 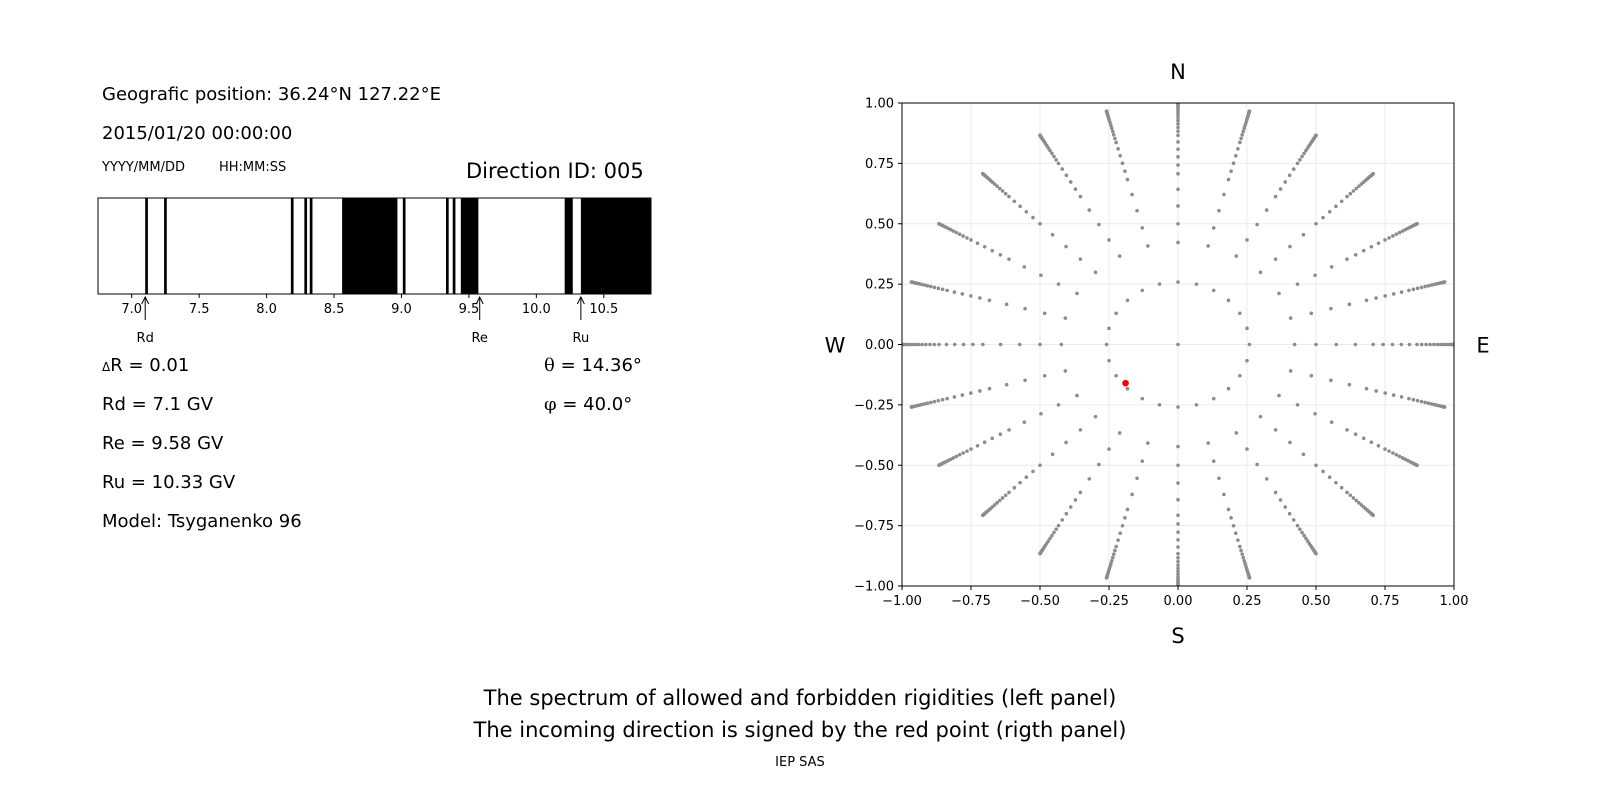 I want to click on y-tick-label: 0.75, so click(x=879, y=164).